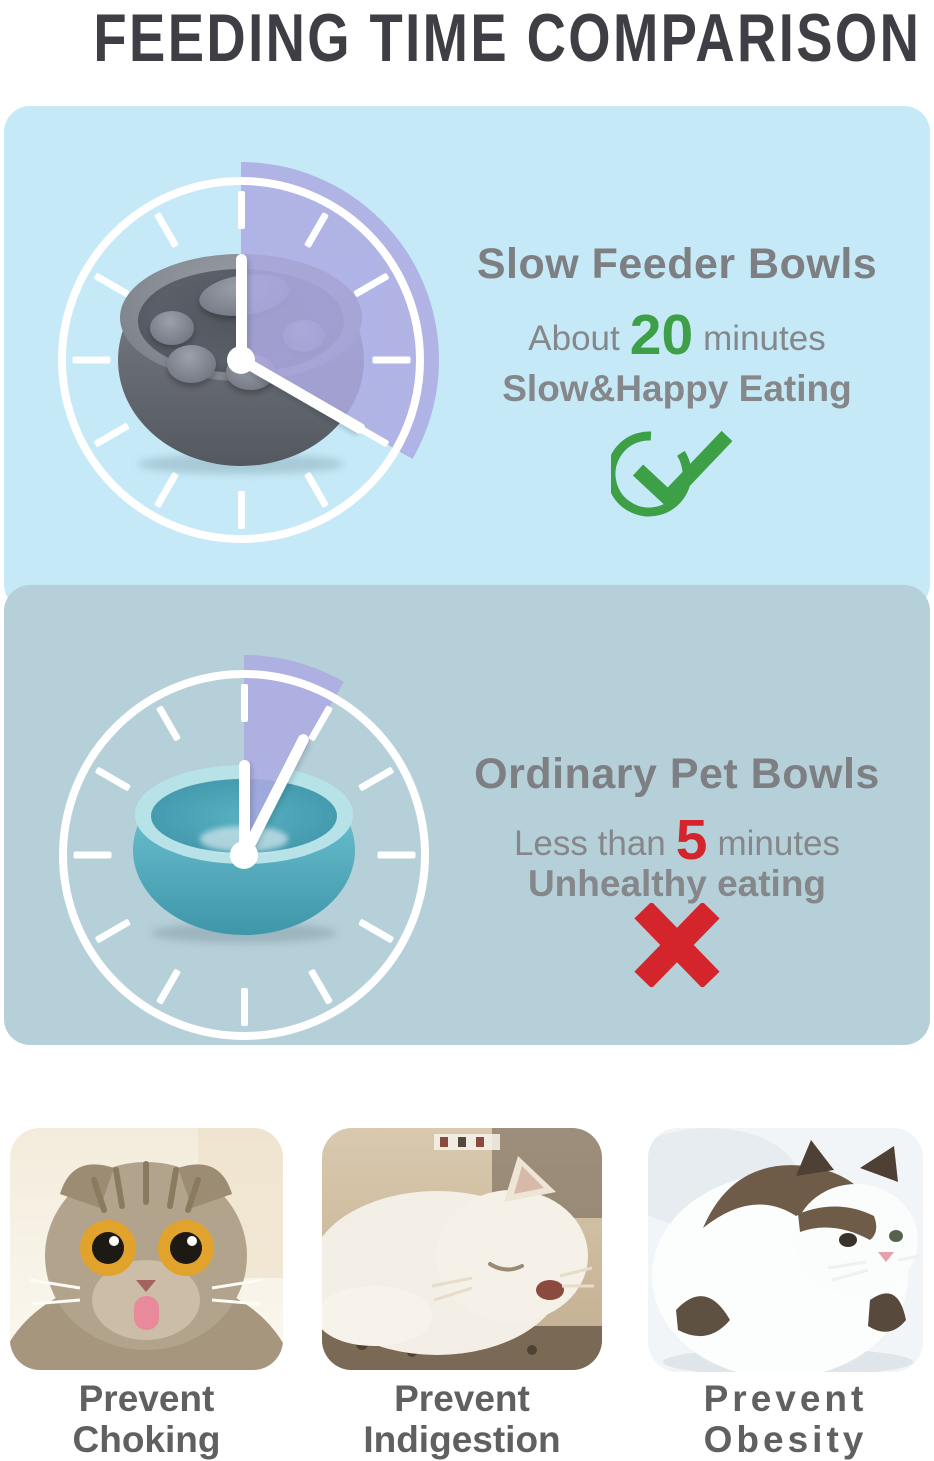 Image resolution: width=934 pixels, height=1461 pixels. What do you see at coordinates (691, 840) in the screenshot?
I see `time-value: 5` at bounding box center [691, 840].